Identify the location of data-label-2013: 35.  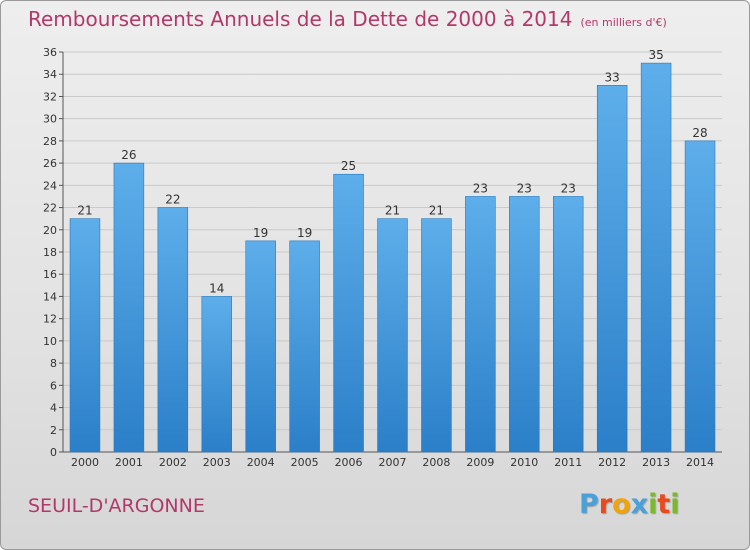
(655, 55).